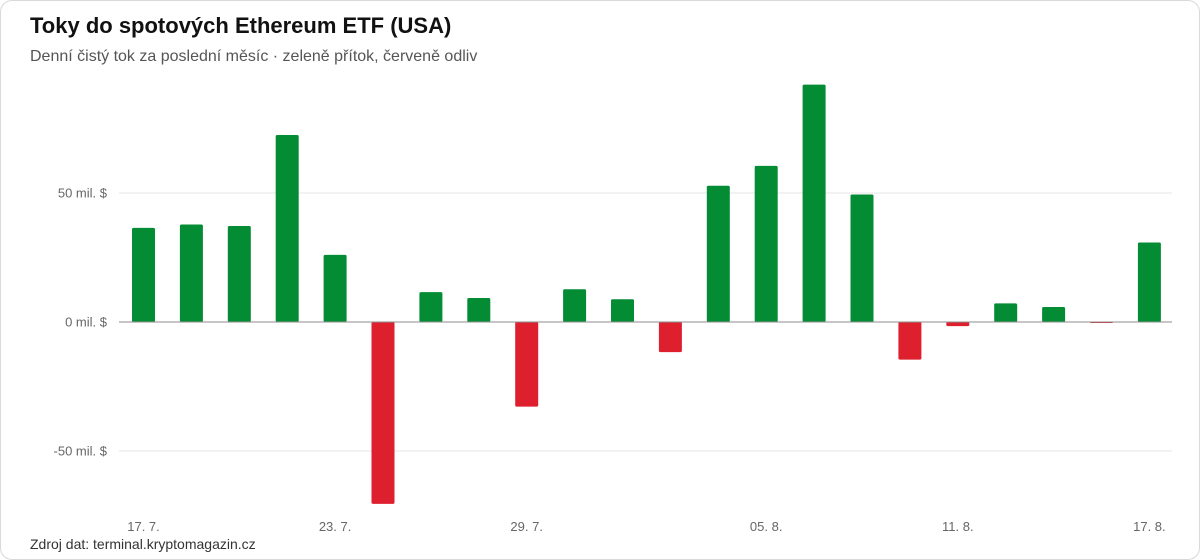 The height and width of the screenshot is (560, 1200). I want to click on x-tick-label: 23. 7., so click(335, 526).